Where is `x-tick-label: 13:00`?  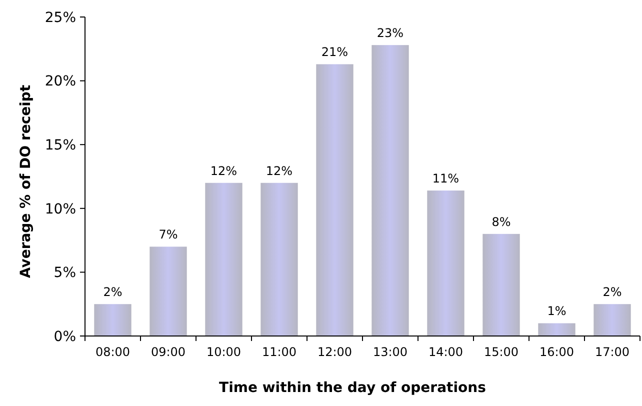
x-tick-label: 13:00 is located at coordinates (390, 352).